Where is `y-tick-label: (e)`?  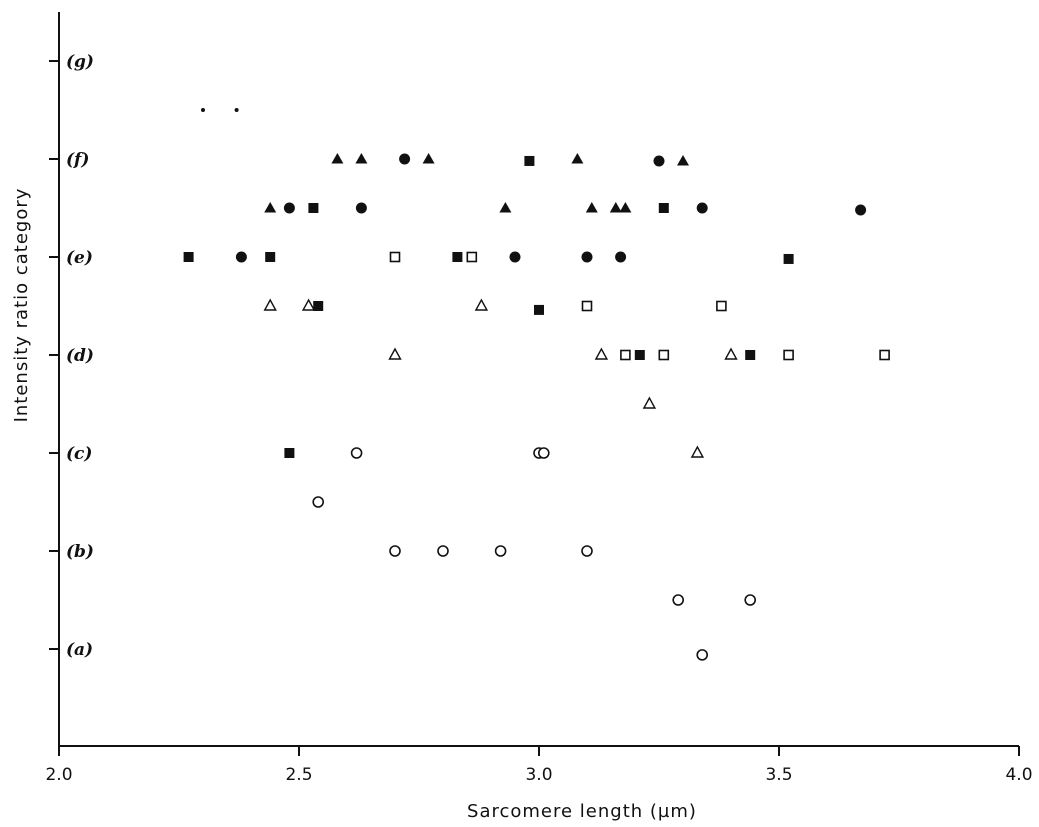 y-tick-label: (e) is located at coordinates (79, 258).